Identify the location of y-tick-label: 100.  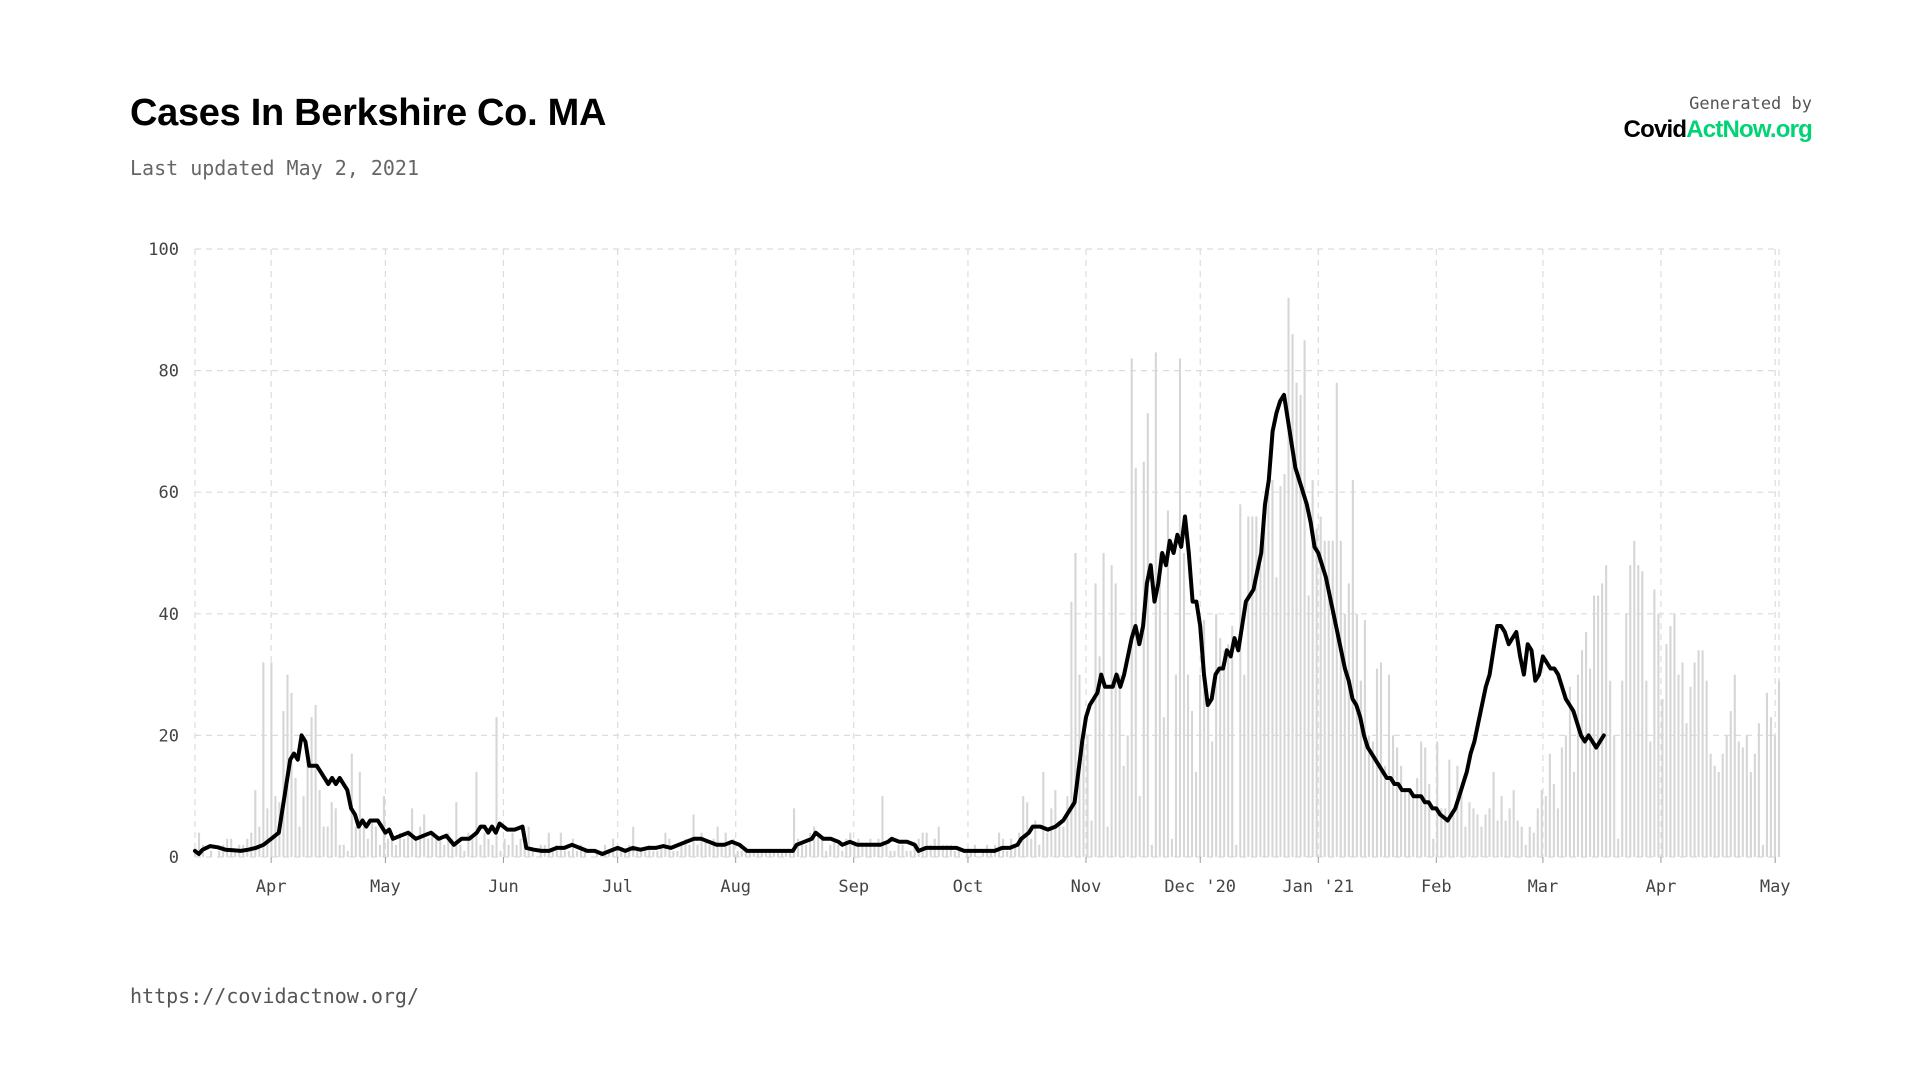
(163, 250).